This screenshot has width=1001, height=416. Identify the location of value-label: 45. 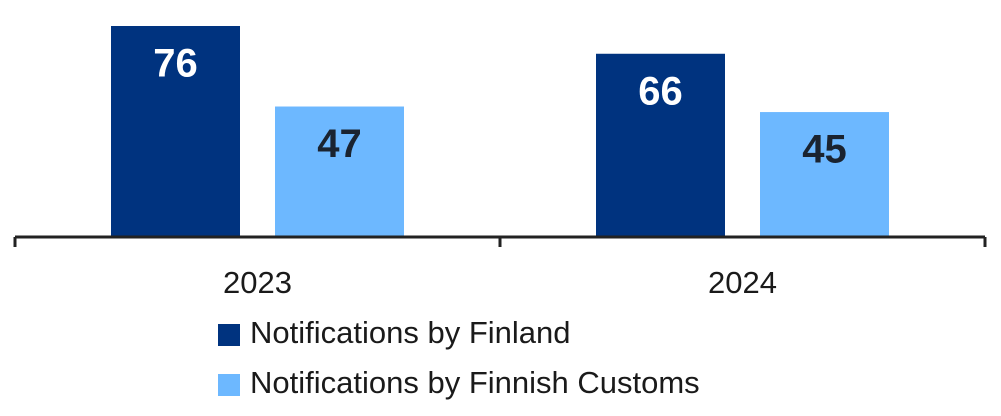
(824, 150).